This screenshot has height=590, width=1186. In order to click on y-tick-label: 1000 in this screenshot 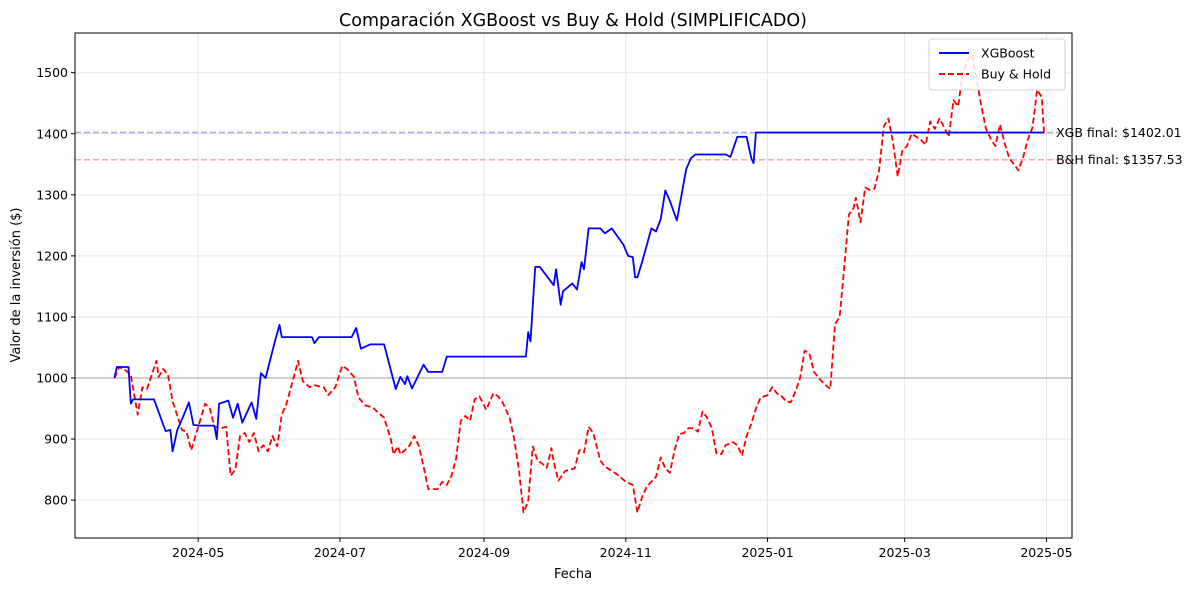, I will do `click(52, 378)`.